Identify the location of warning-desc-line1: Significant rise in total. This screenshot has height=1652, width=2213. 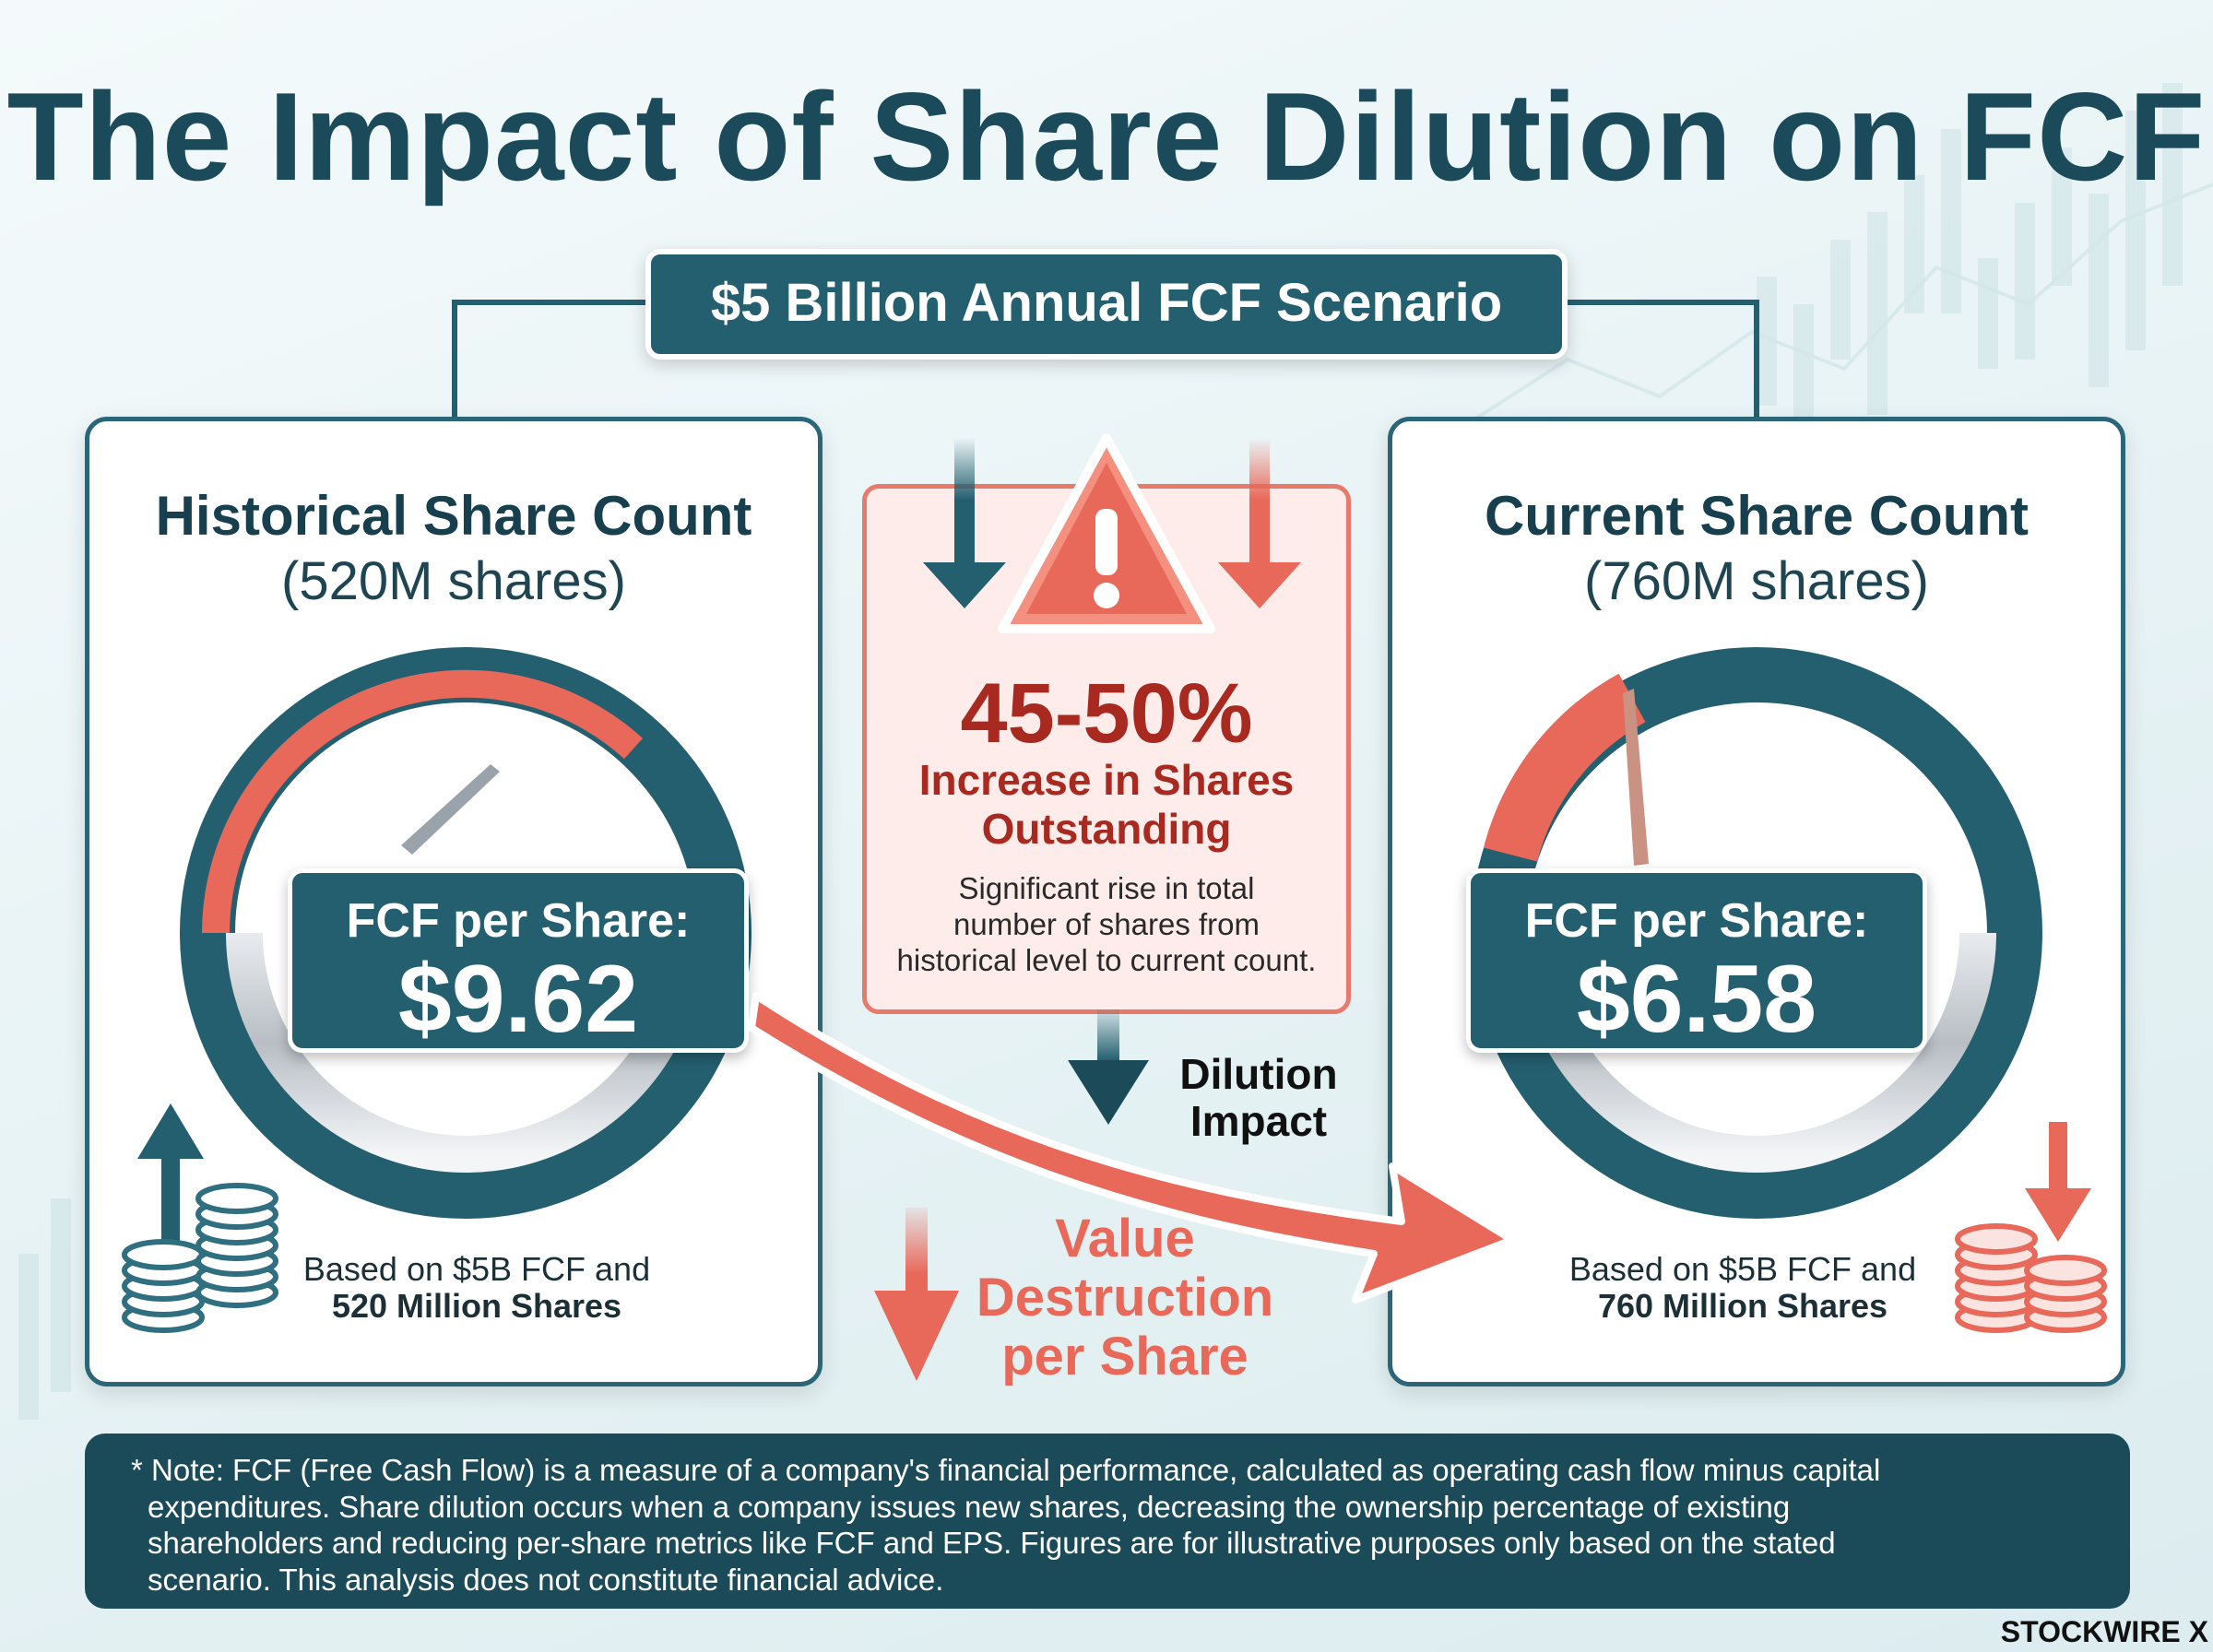
(1106, 888).